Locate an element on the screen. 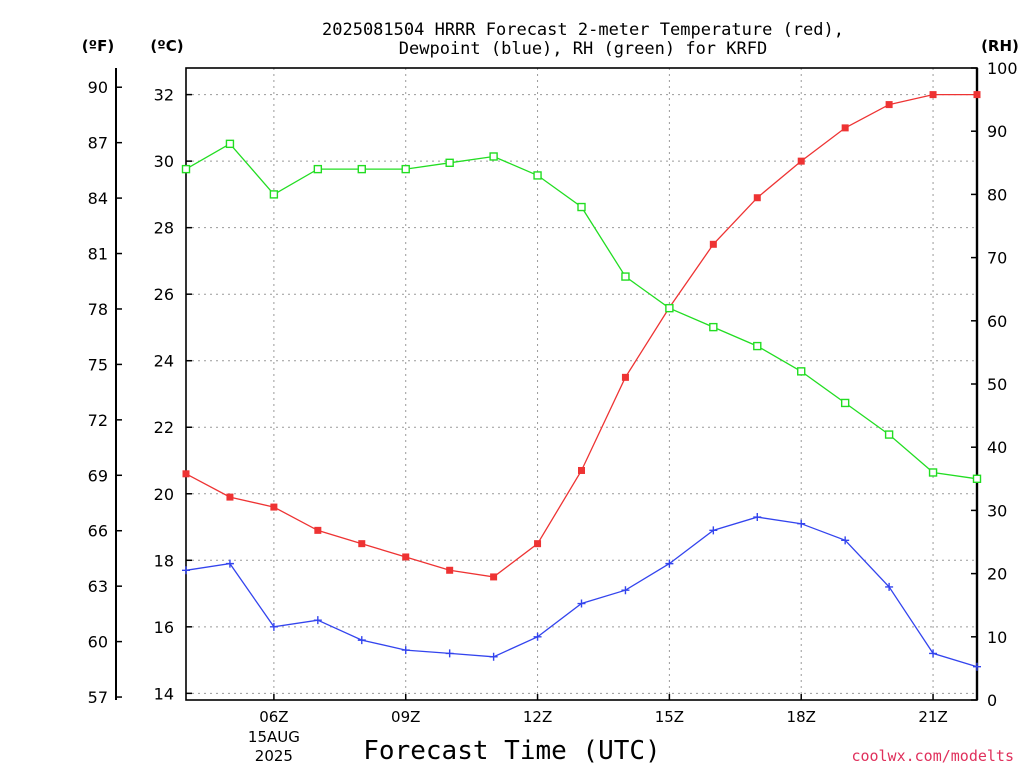  credit-text: coolwx.com/modelts is located at coordinates (932, 756).